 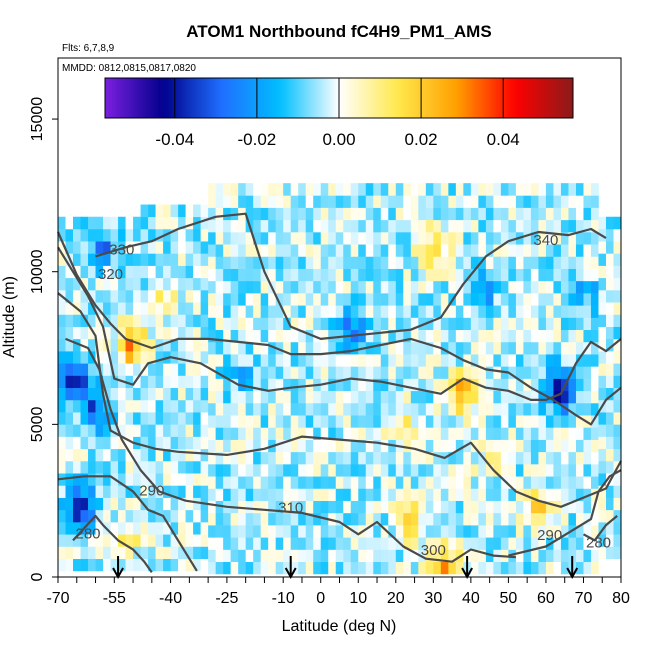 What do you see at coordinates (9, 317) in the screenshot?
I see `y-axis-label: Altitude (m)` at bounding box center [9, 317].